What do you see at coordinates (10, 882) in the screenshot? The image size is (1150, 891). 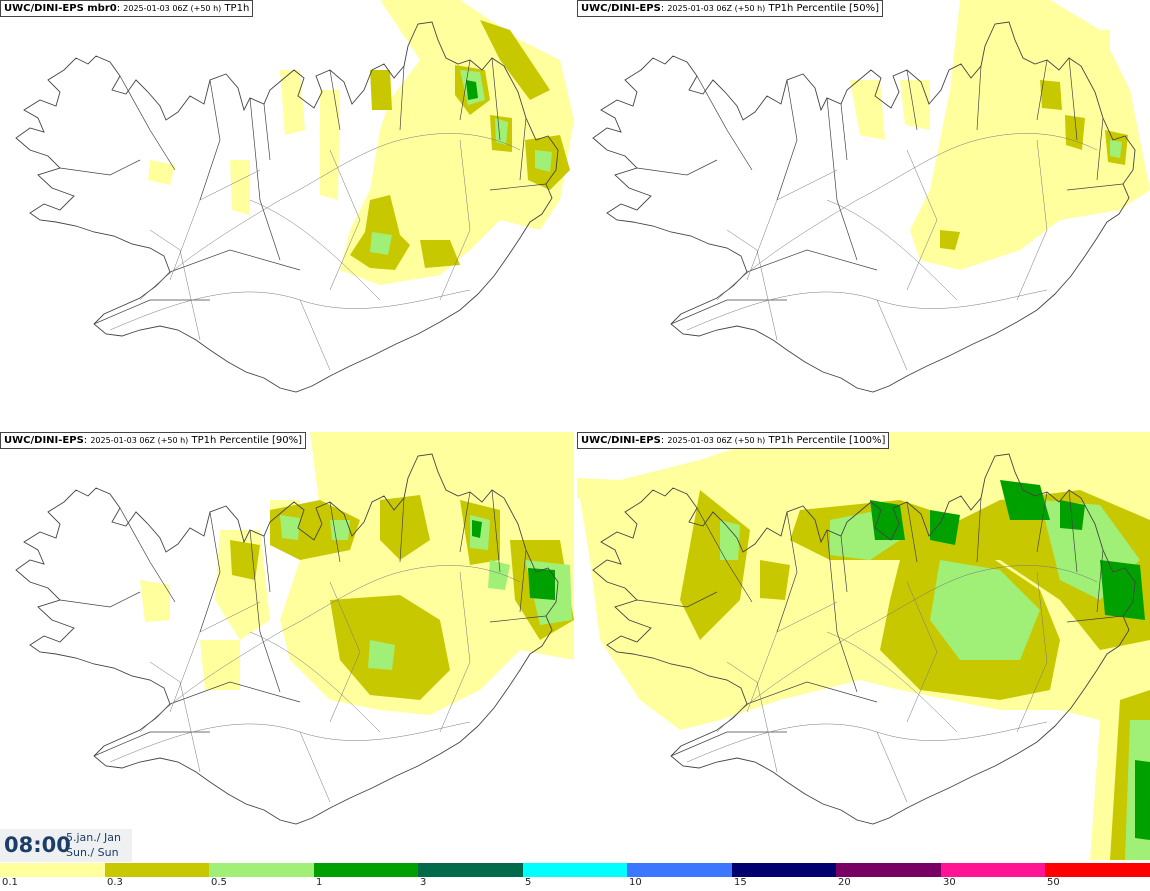 I see `legend-tick-label: 0.1` at bounding box center [10, 882].